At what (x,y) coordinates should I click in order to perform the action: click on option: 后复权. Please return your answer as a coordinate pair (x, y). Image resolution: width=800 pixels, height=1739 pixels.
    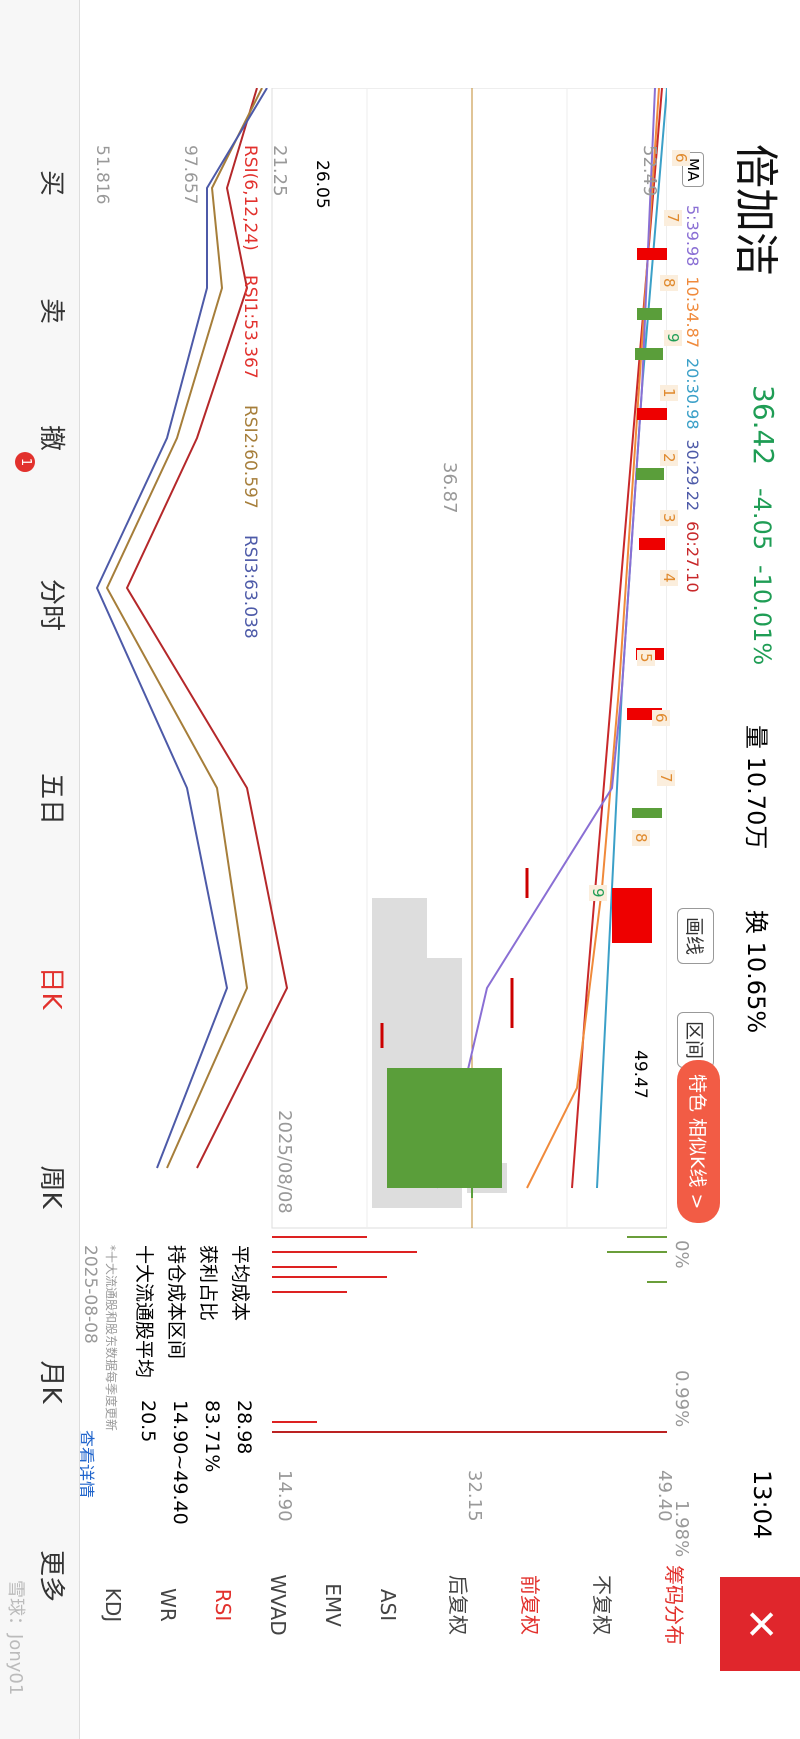
    Looking at the image, I should click on (458, 1605).